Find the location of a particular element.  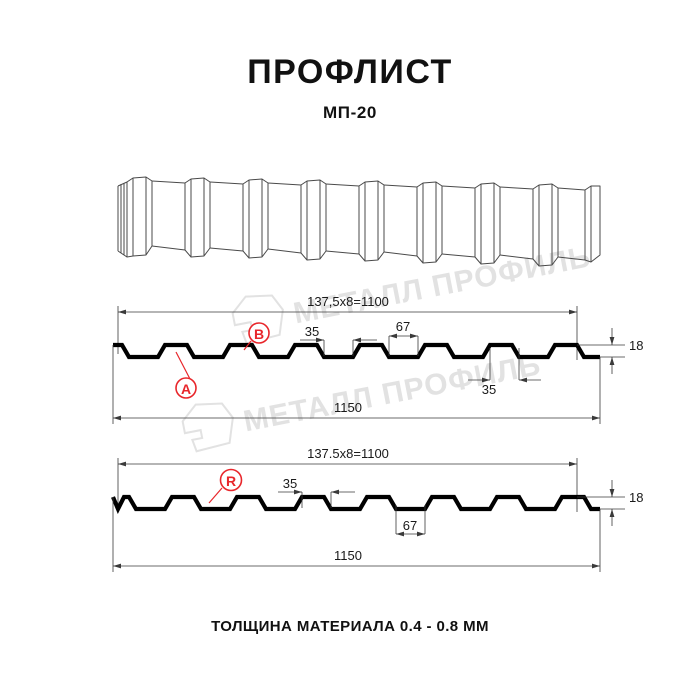

cross-section-reverse: 137.5x8=1100 R 35 is located at coordinates (377, 509).